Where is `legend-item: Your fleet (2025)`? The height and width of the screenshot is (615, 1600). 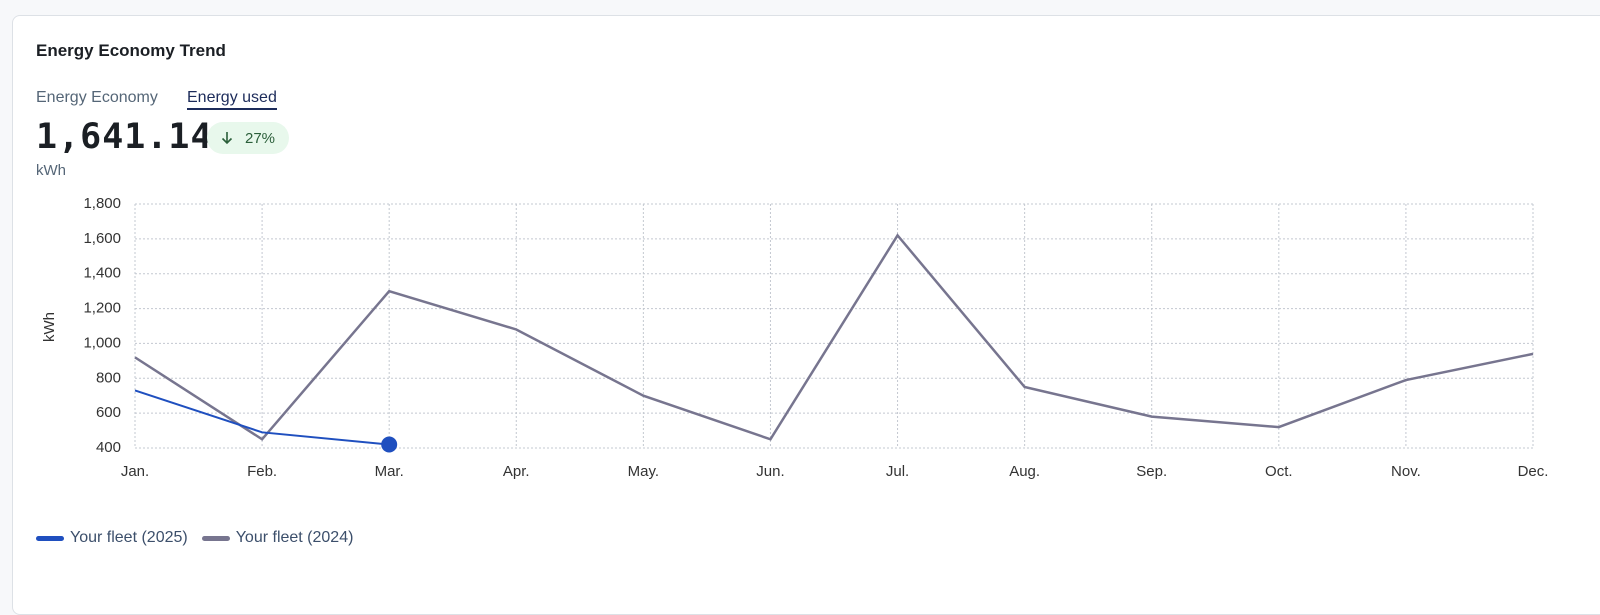 legend-item: Your fleet (2025) is located at coordinates (112, 538).